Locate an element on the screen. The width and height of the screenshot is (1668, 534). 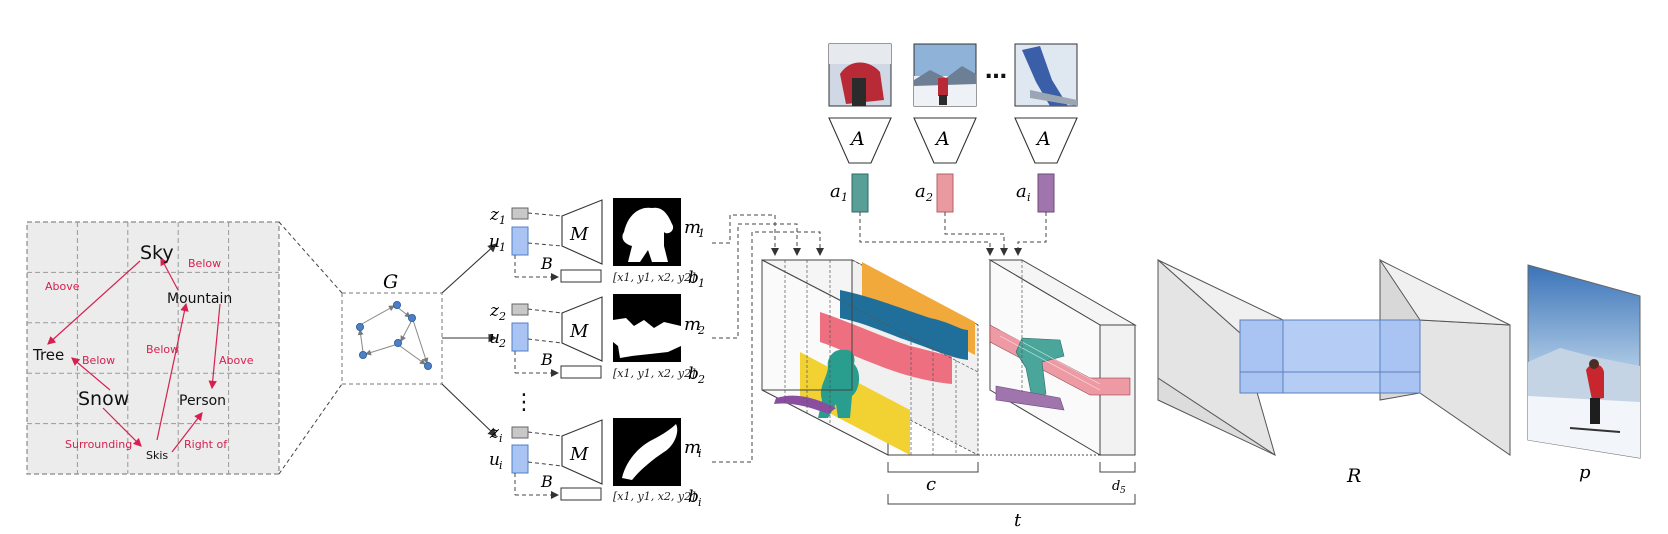
generator-r is located at coordinates (1334, 357).